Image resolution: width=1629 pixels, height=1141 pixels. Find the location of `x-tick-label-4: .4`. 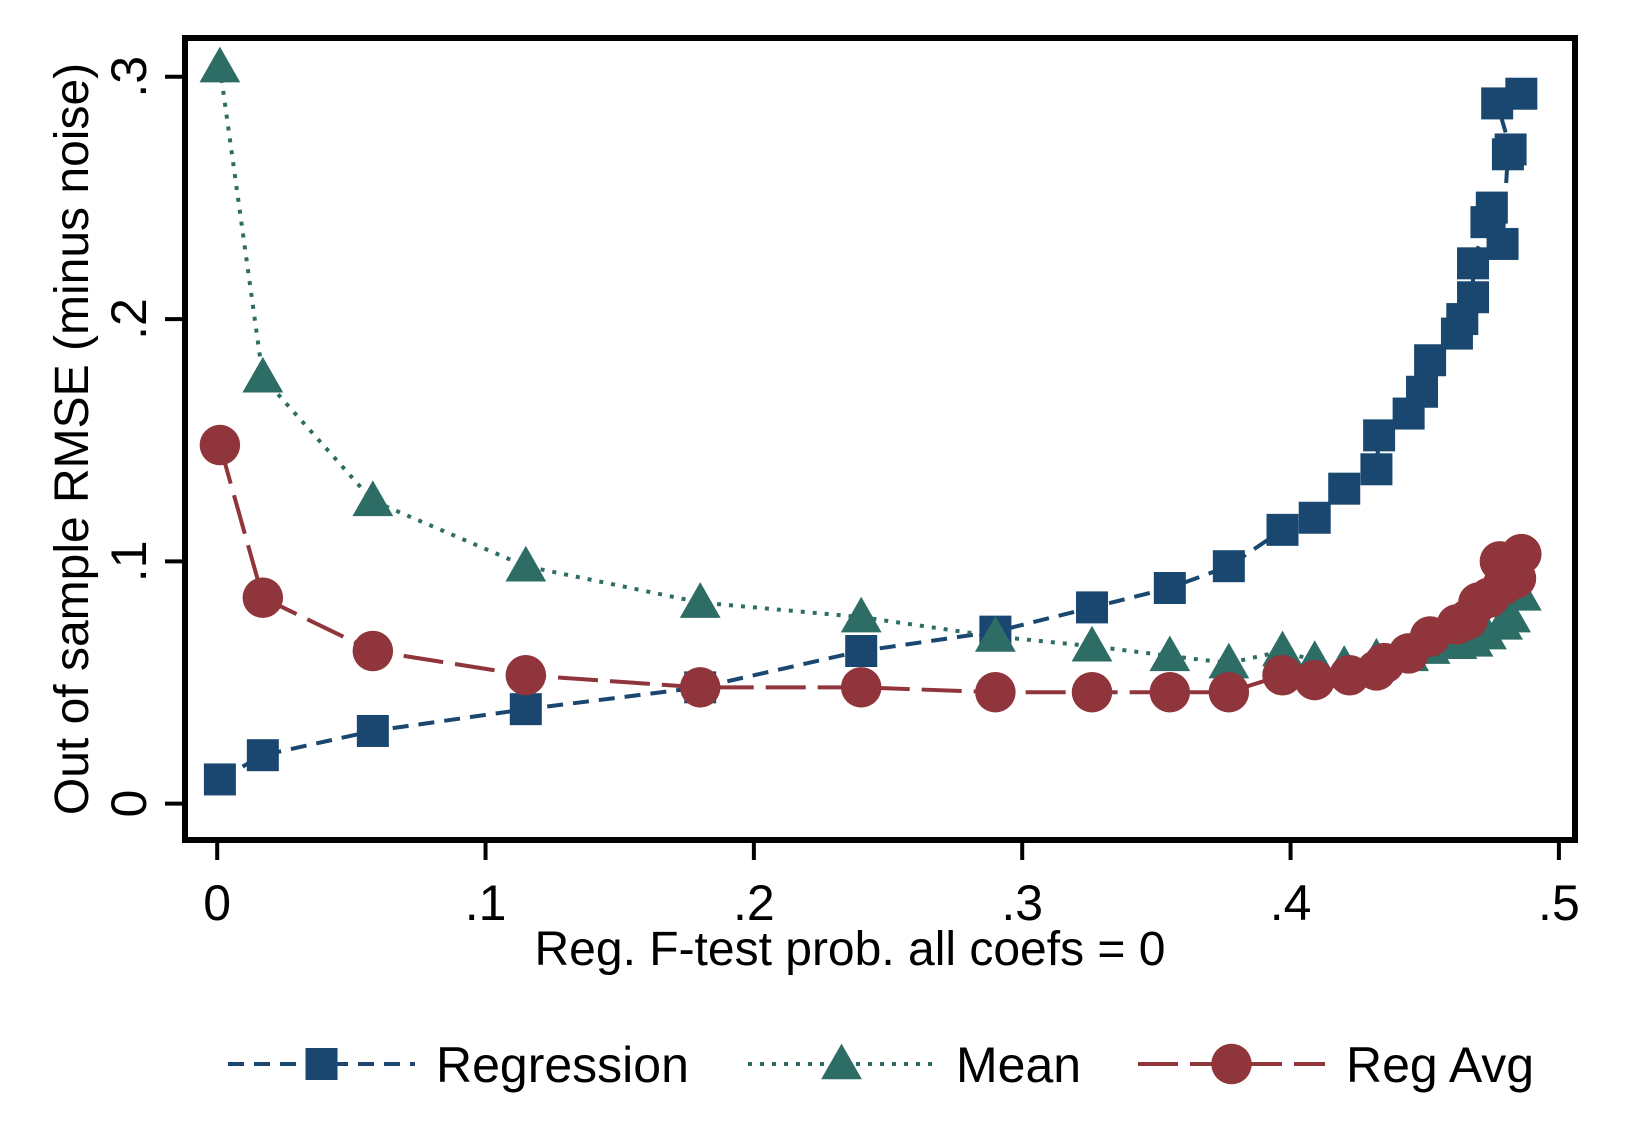

x-tick-label-4: .4 is located at coordinates (1291, 903).